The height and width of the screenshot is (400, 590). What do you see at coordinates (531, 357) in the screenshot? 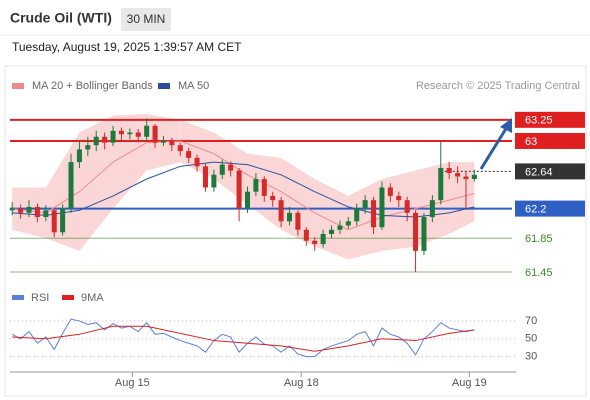
I see `y-tick-label: 30` at bounding box center [531, 357].